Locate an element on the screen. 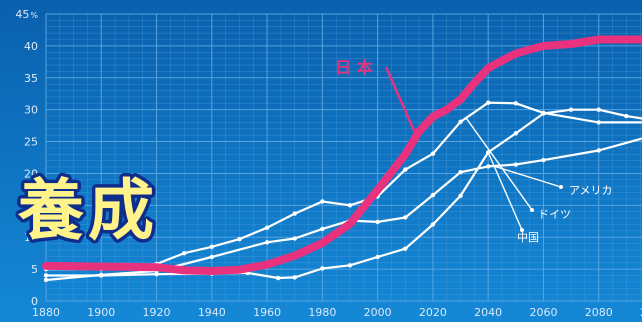 The image size is (642, 322). series-annotation-label: アメリカ is located at coordinates (590, 190).